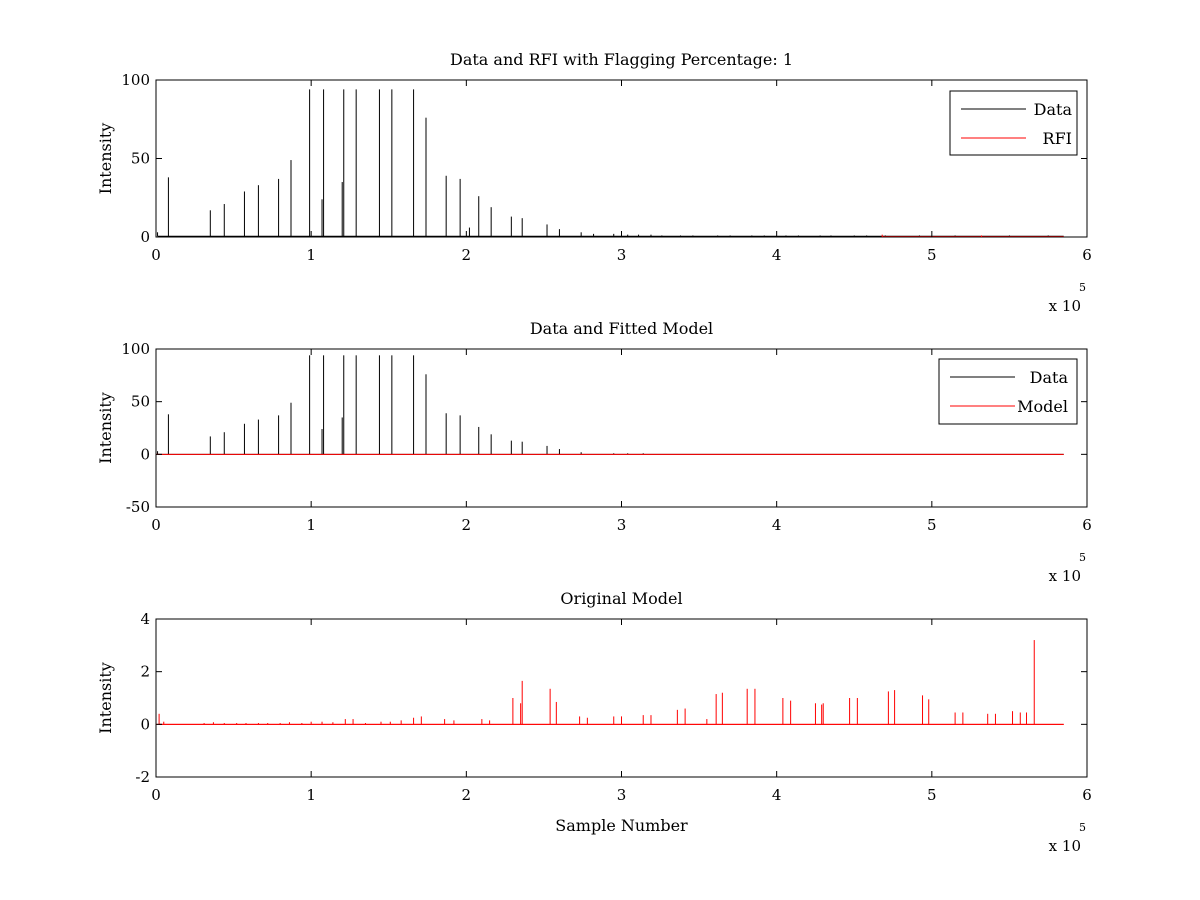 Image resolution: width=1200 pixels, height=900 pixels. I want to click on y-tick-label: 2, so click(145, 672).